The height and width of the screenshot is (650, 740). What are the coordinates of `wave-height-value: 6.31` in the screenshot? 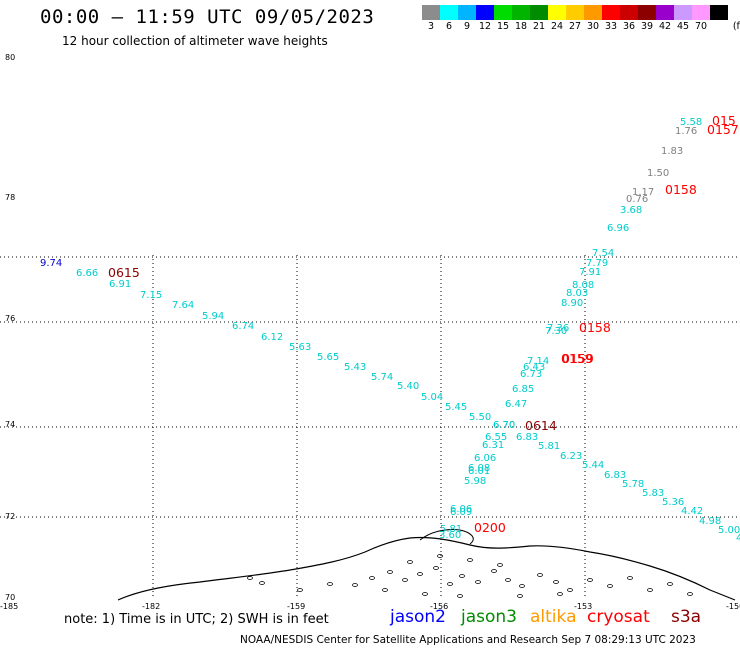 It's located at (493, 445).